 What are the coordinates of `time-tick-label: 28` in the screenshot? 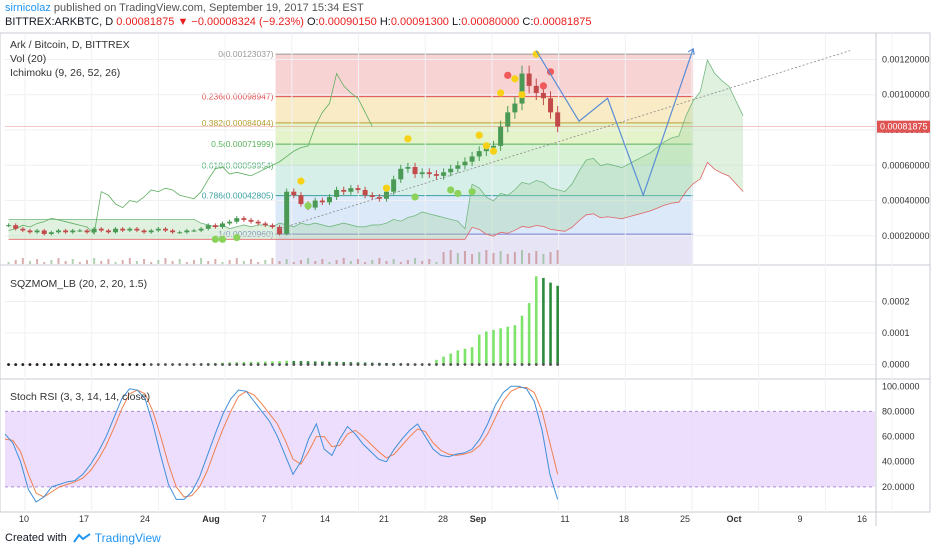 It's located at (443, 519).